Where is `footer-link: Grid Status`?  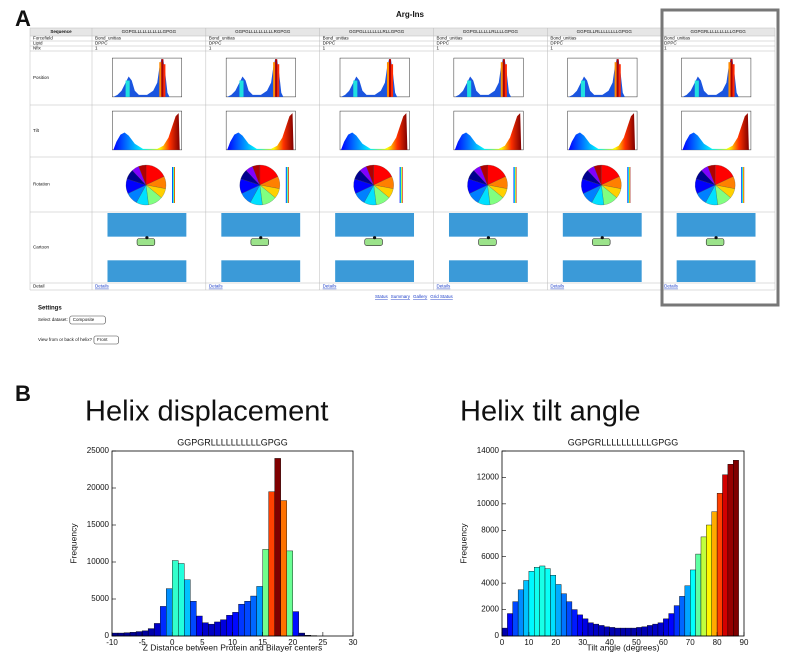 footer-link: Grid Status is located at coordinates (441, 296).